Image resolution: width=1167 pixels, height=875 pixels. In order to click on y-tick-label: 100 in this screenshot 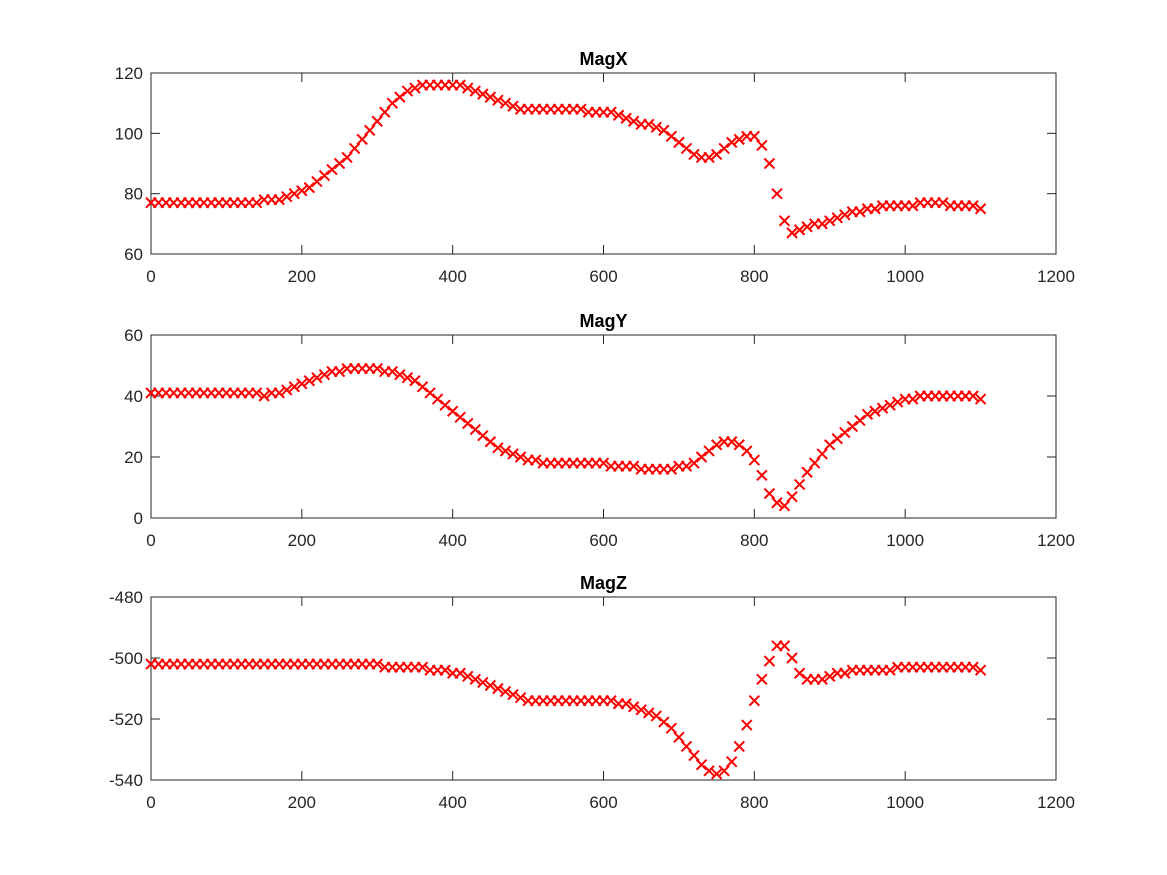, I will do `click(129, 133)`.